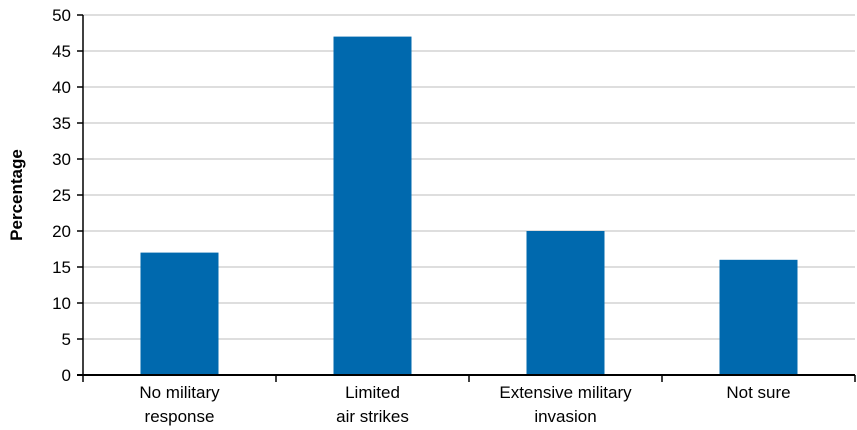 Image resolution: width=857 pixels, height=430 pixels. I want to click on x-tick-label-line: Limited, so click(372, 392).